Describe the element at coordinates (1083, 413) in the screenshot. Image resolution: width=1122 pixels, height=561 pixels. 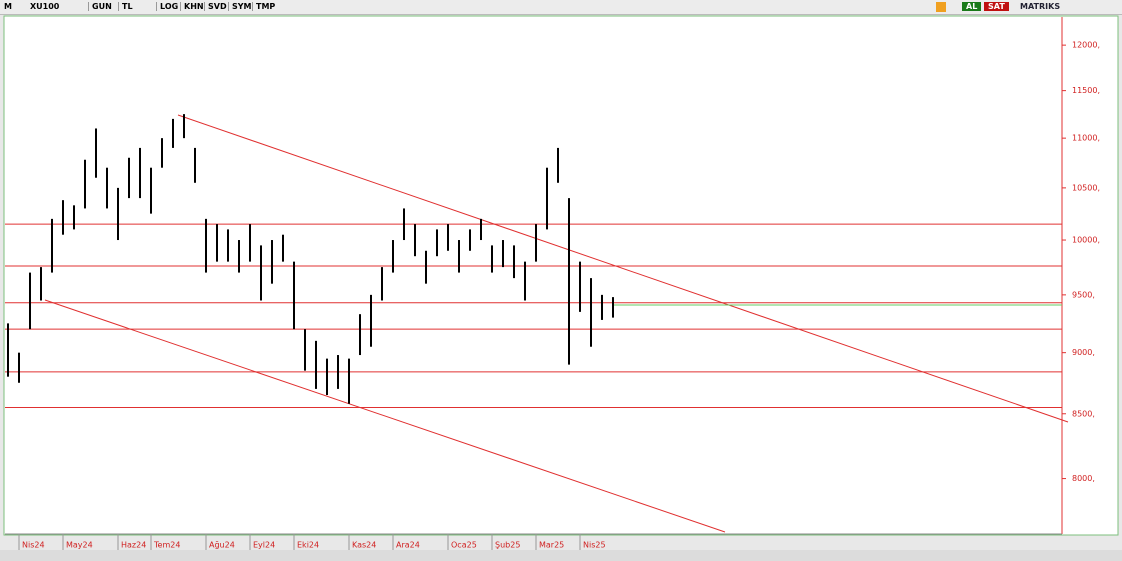
I see `y-tick-label: 8500,` at that location.